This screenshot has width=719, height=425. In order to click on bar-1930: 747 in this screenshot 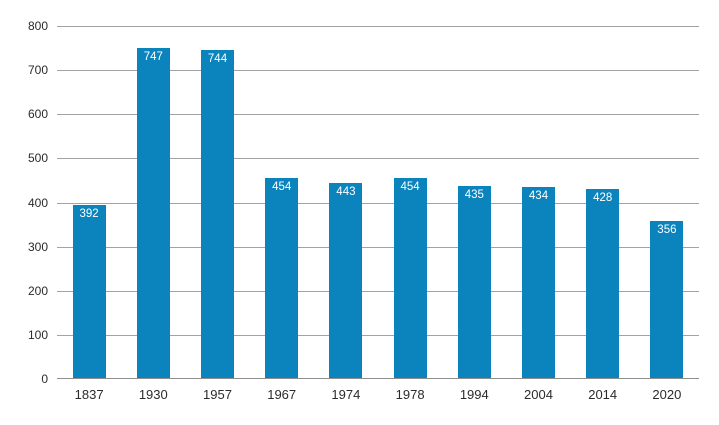, I will do `click(153, 213)`.